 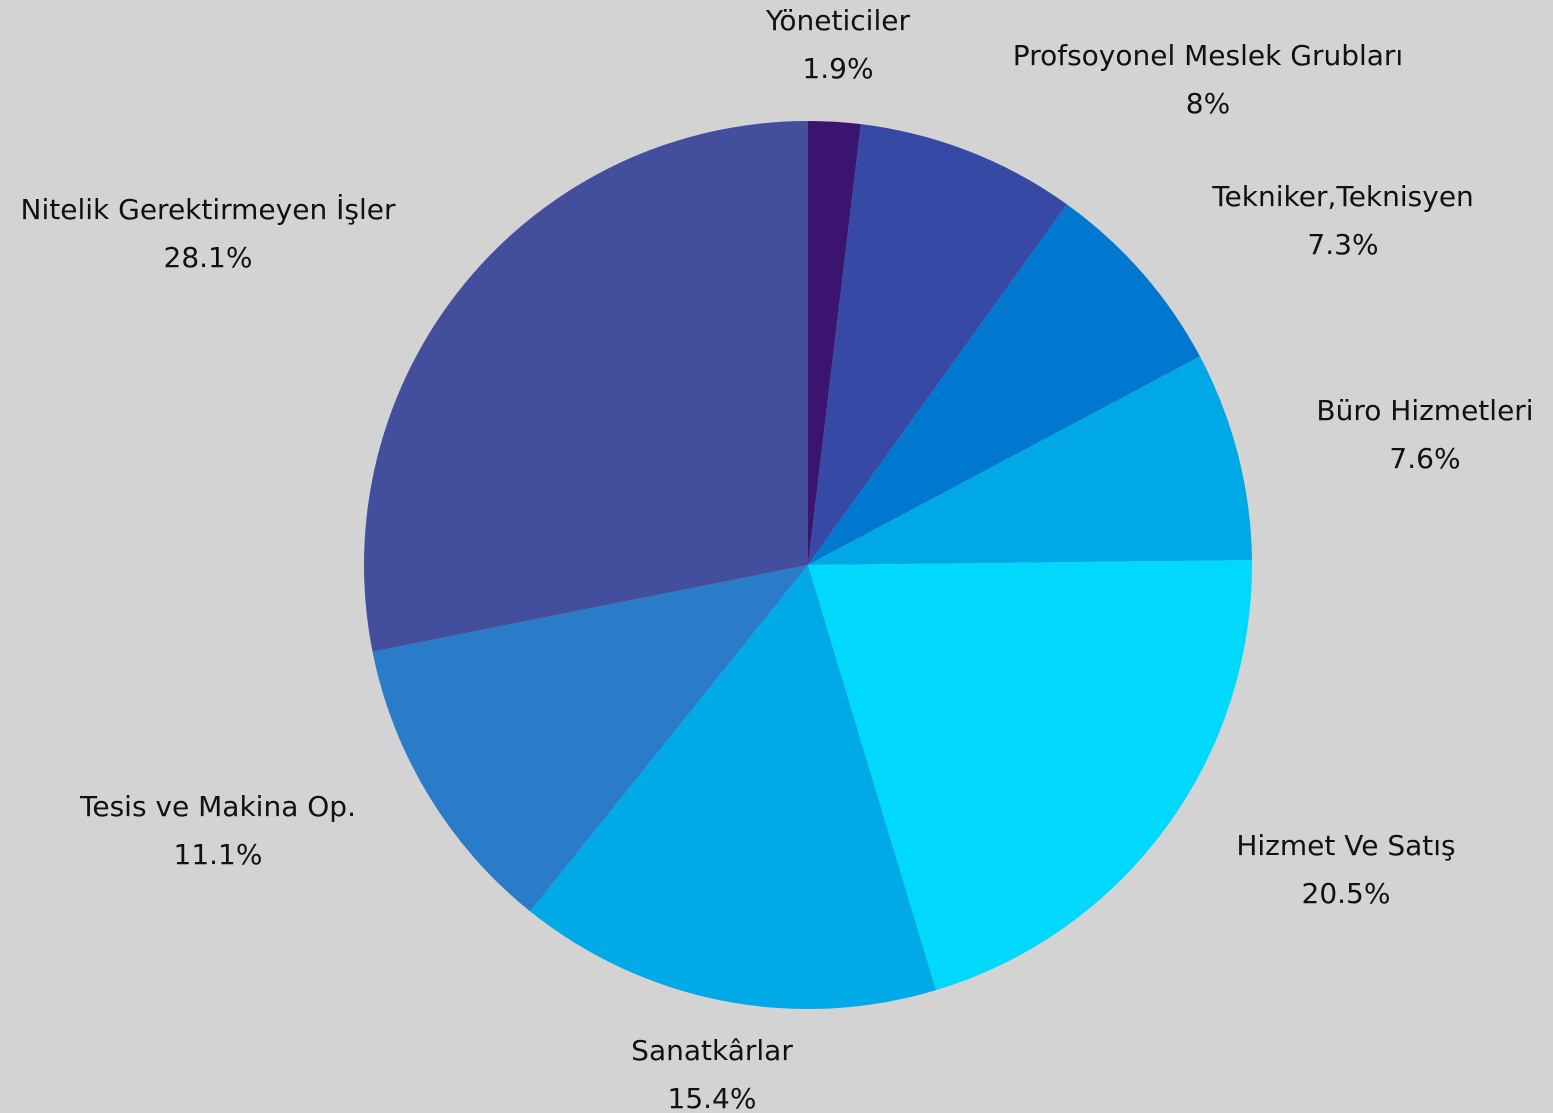 What do you see at coordinates (1342, 196) in the screenshot?
I see `slice-label: Tekniker,Teknisyen` at bounding box center [1342, 196].